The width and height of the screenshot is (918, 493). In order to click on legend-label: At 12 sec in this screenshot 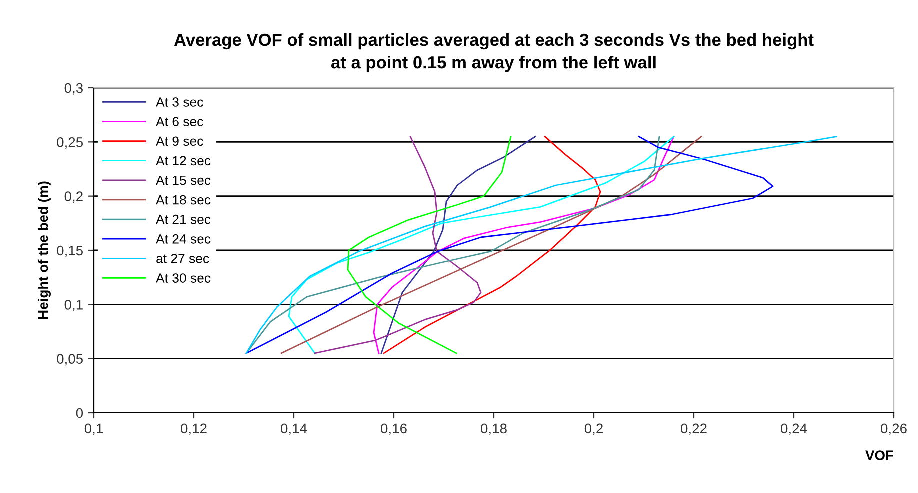, I will do `click(183, 161)`.